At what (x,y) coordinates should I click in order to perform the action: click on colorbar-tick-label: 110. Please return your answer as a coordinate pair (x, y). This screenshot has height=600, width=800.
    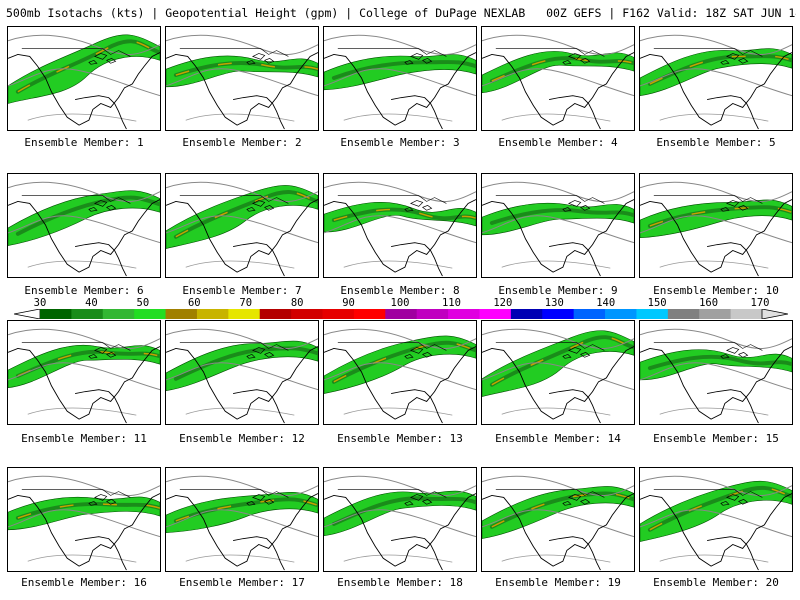
    Looking at the image, I should click on (451, 303).